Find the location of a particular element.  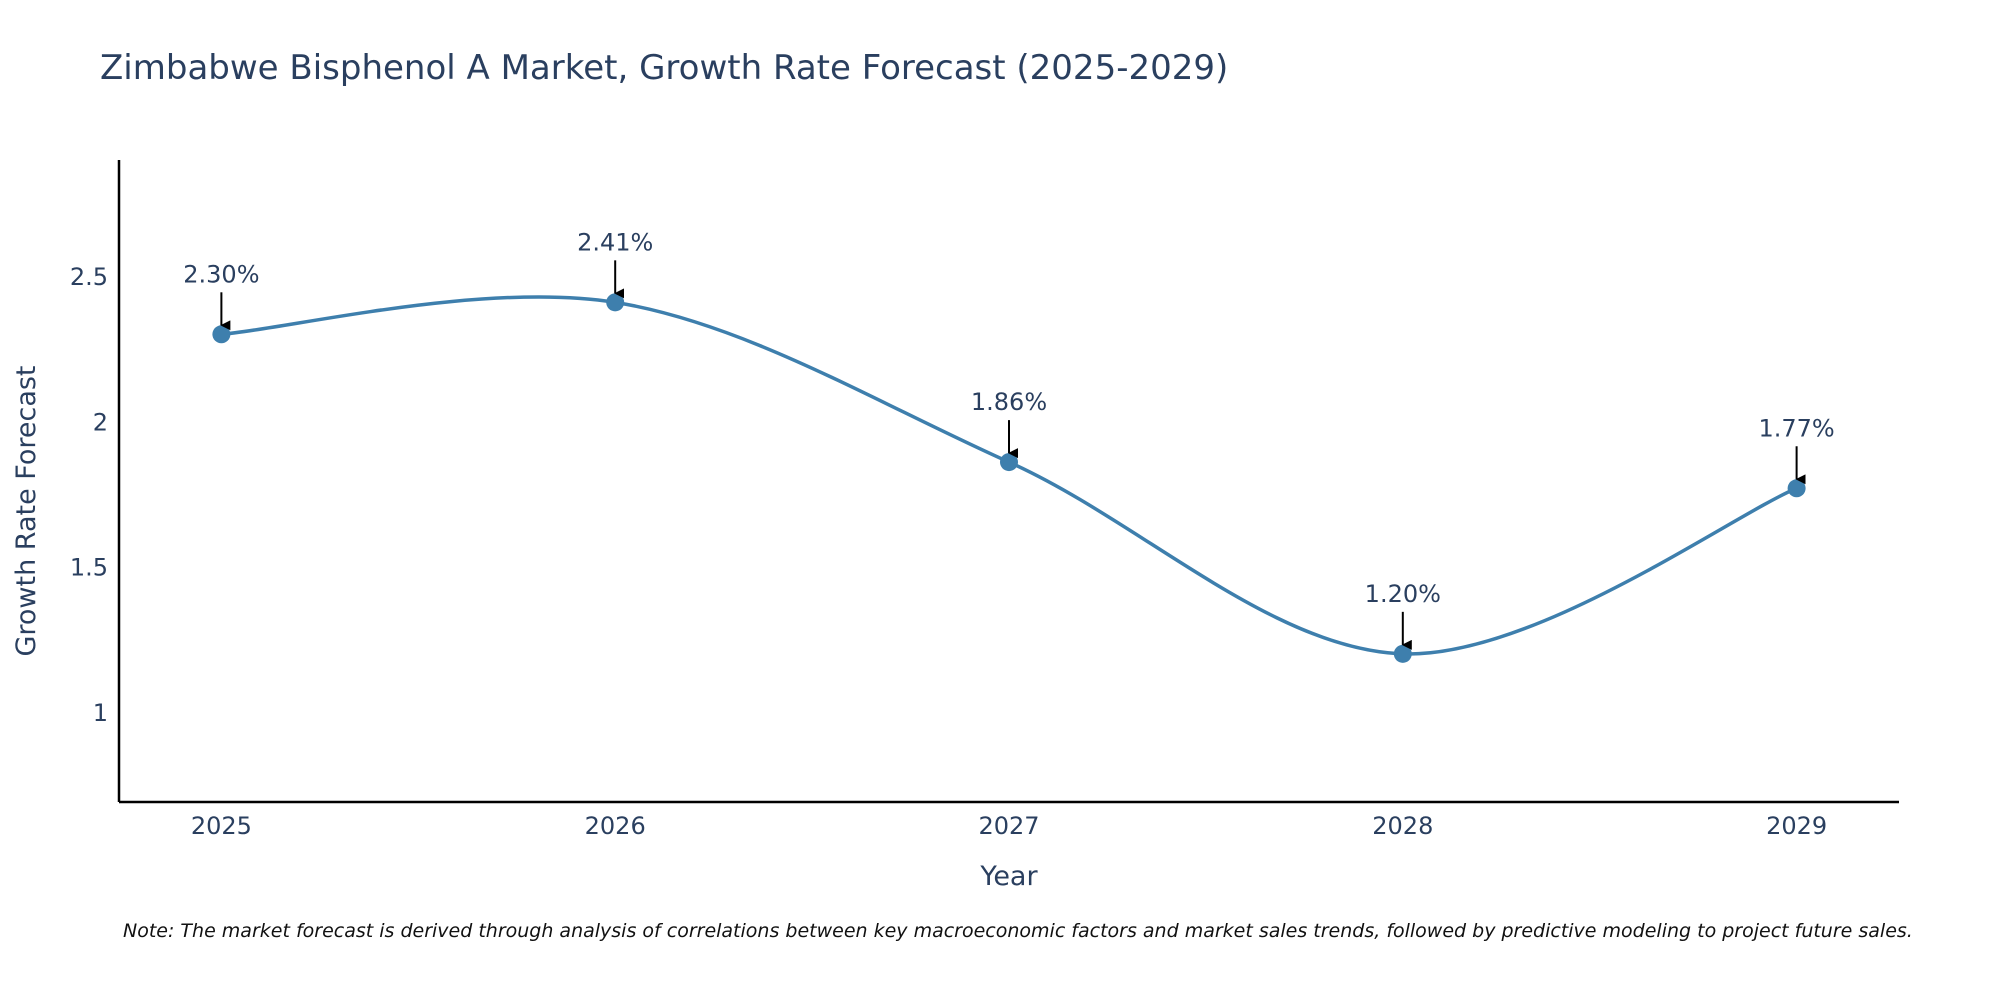

x-tick-label: 2029 is located at coordinates (1796, 826).